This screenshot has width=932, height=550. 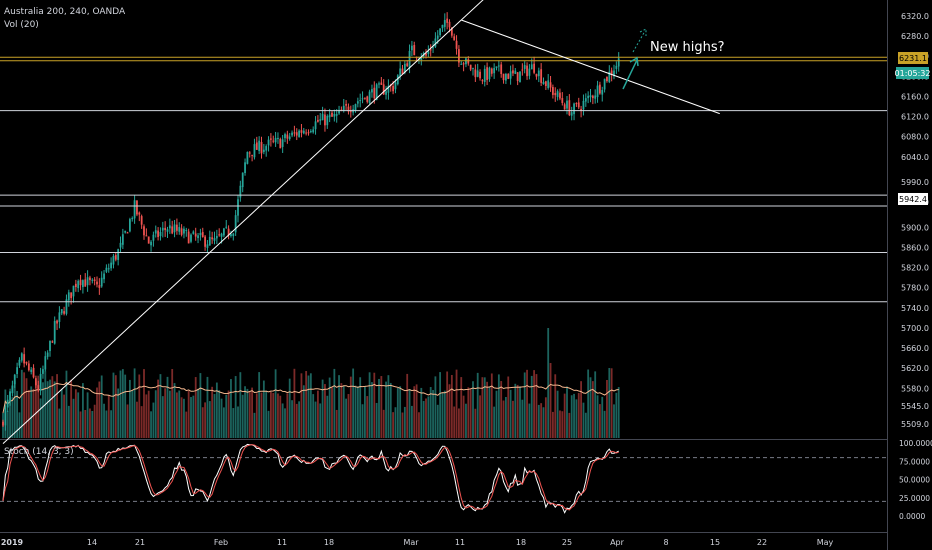 What do you see at coordinates (915, 388) in the screenshot?
I see `price-tick-label: 5580.0` at bounding box center [915, 388].